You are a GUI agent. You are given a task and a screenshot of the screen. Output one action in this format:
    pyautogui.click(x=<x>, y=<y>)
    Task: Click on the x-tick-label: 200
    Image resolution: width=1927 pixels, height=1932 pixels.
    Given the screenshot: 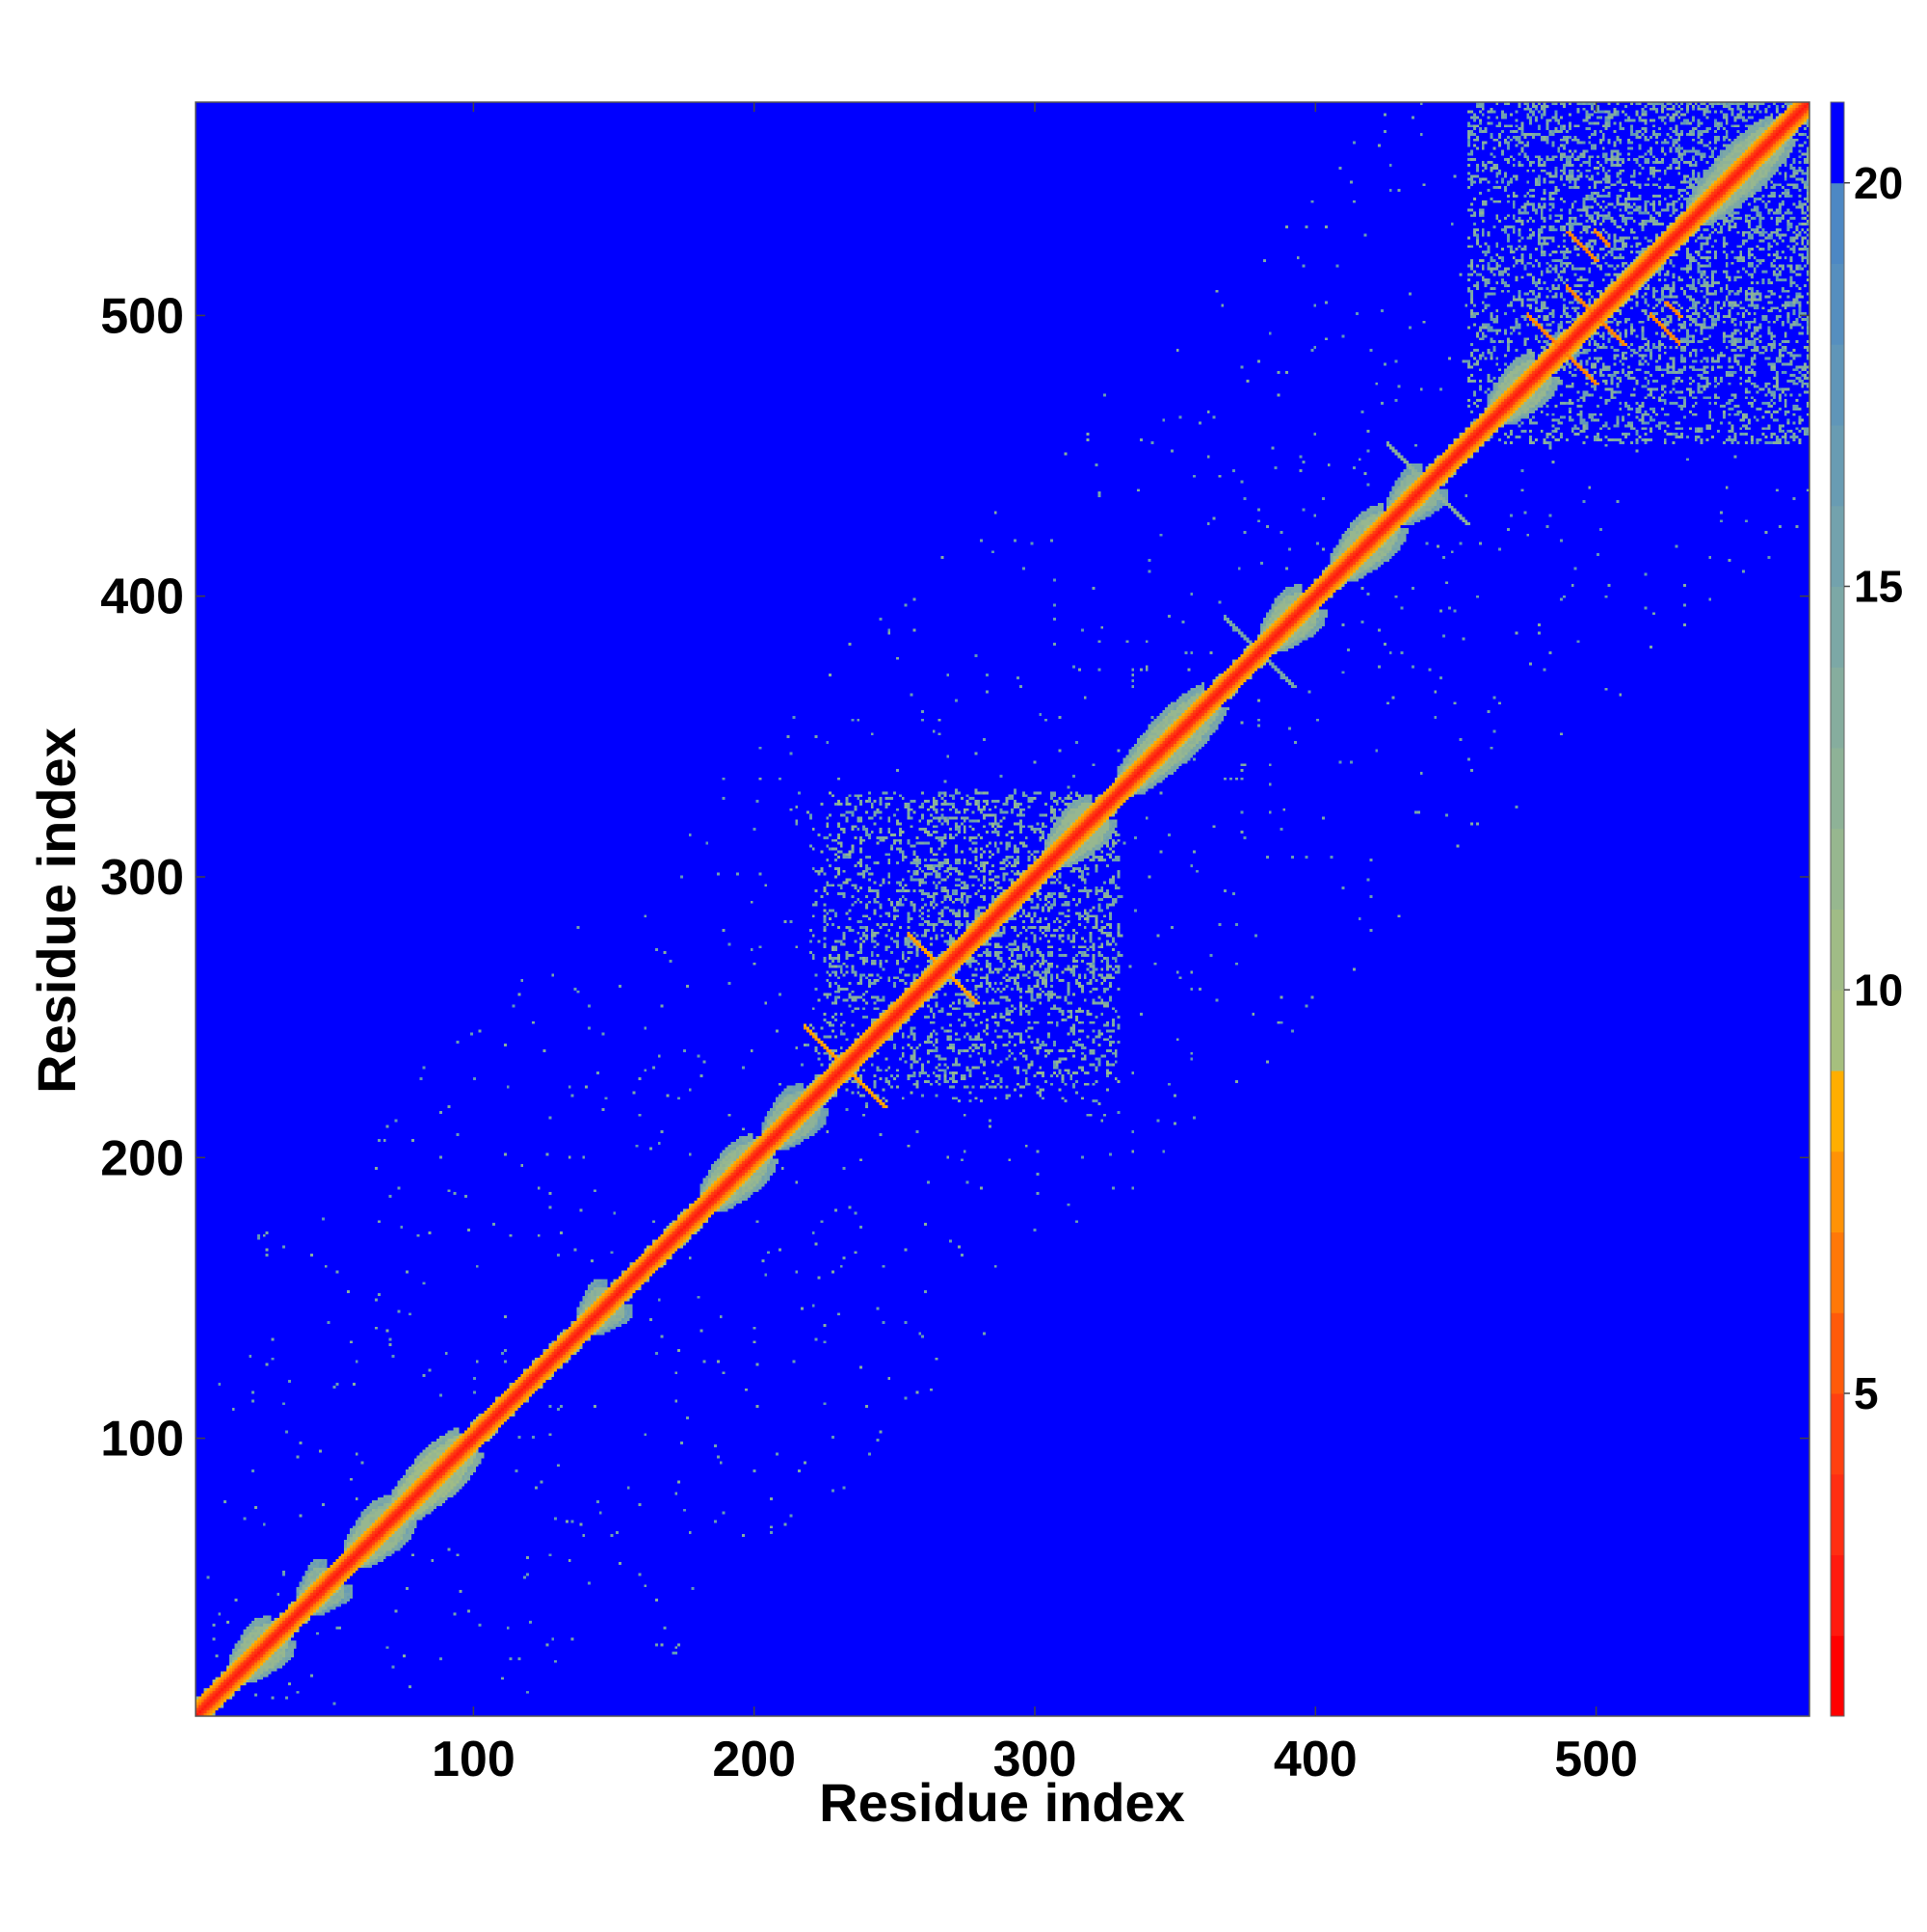 What is the action you would take?
    pyautogui.click(x=754, y=1759)
    